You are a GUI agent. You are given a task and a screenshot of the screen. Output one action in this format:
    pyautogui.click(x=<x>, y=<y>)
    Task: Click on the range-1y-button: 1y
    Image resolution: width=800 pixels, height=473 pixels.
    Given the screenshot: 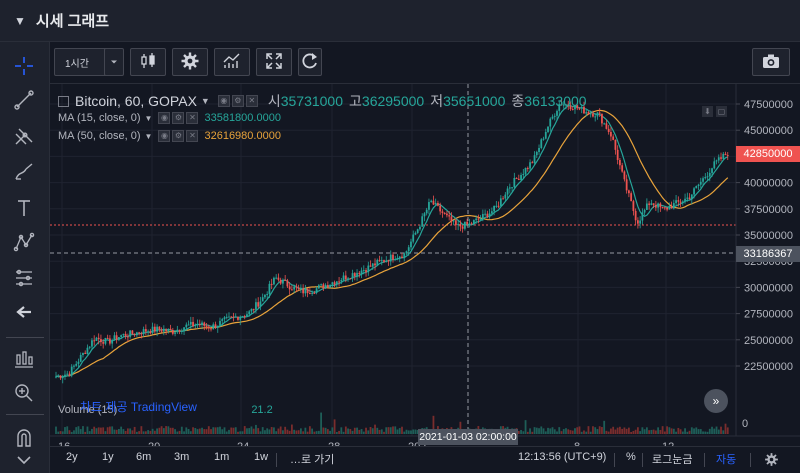 What is the action you would take?
    pyautogui.click(x=108, y=457)
    